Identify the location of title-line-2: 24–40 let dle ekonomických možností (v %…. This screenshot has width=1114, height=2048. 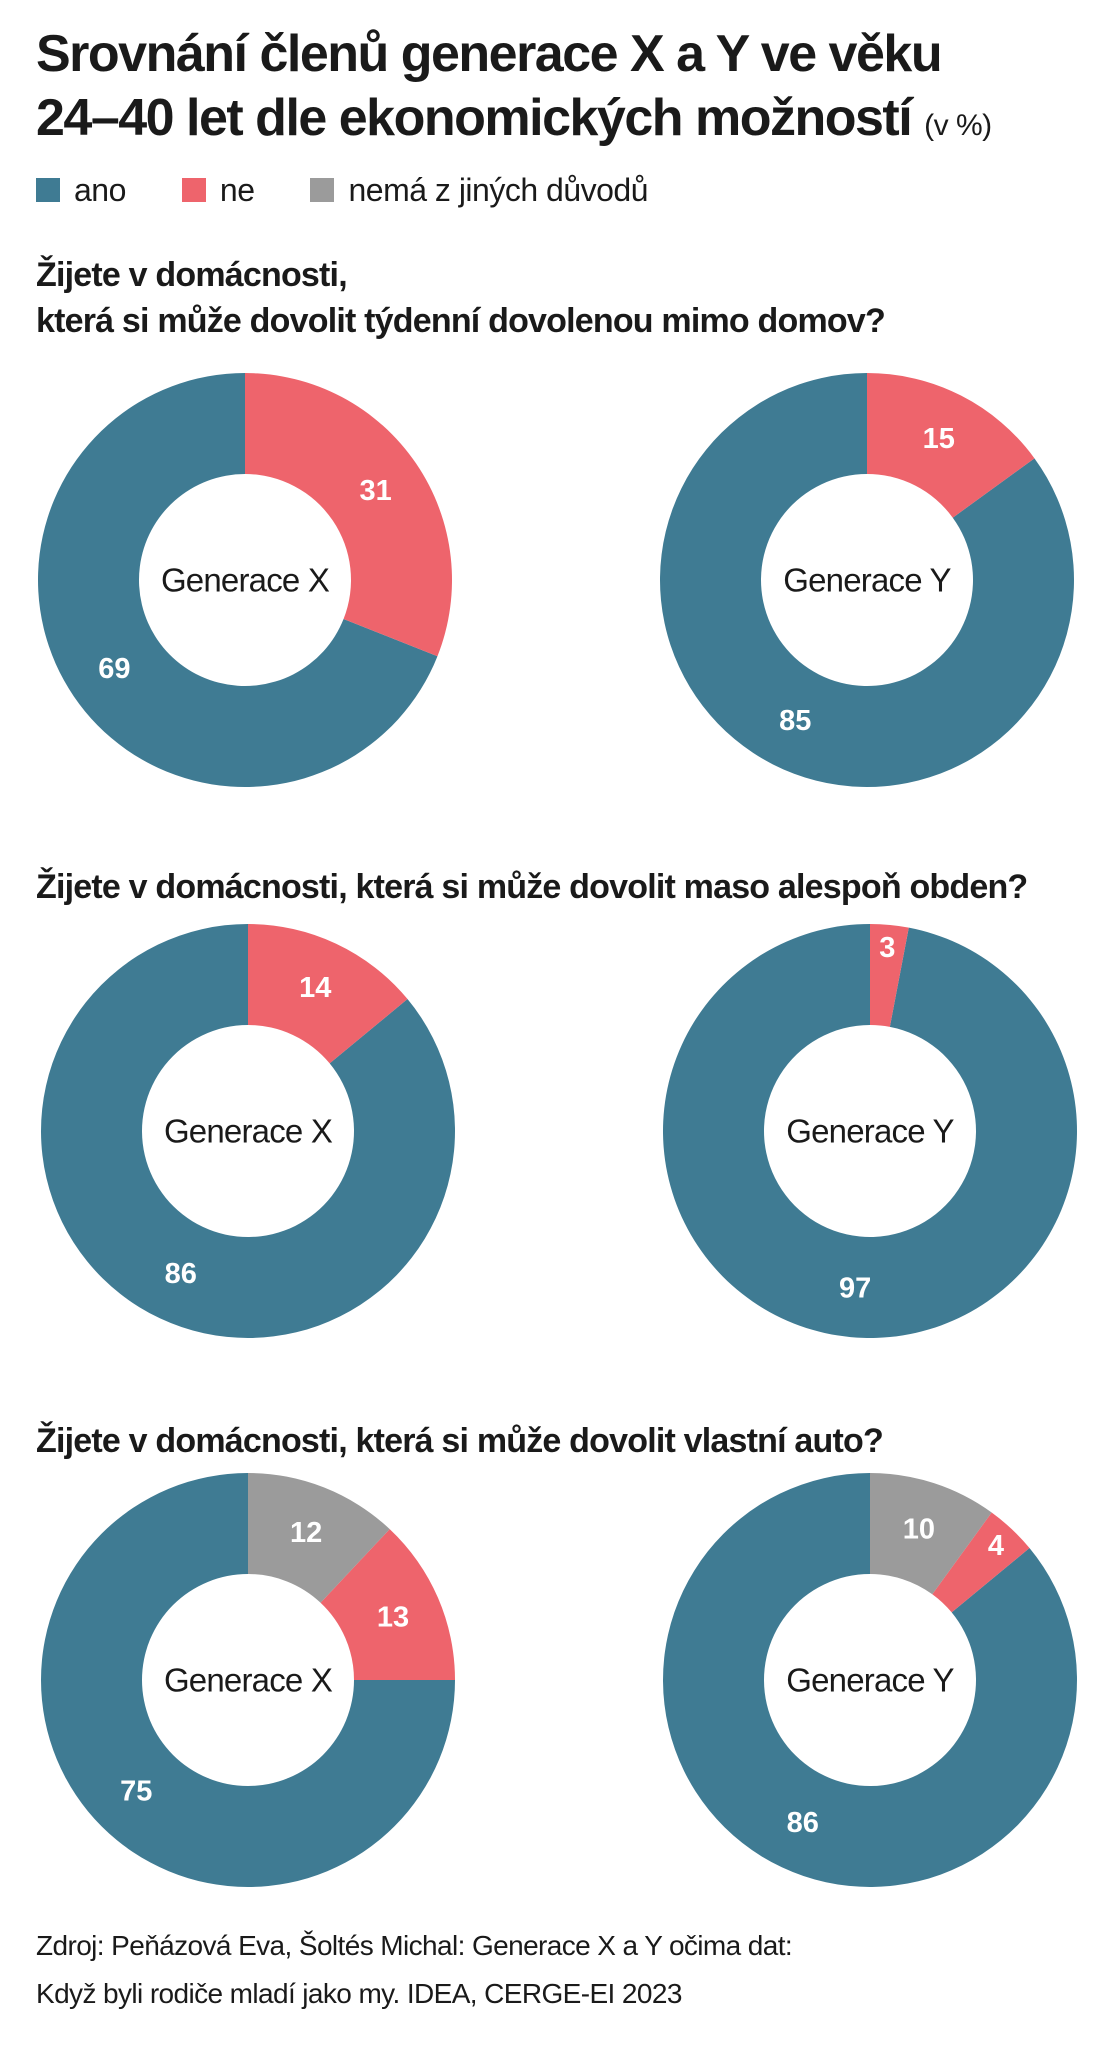
(566, 122).